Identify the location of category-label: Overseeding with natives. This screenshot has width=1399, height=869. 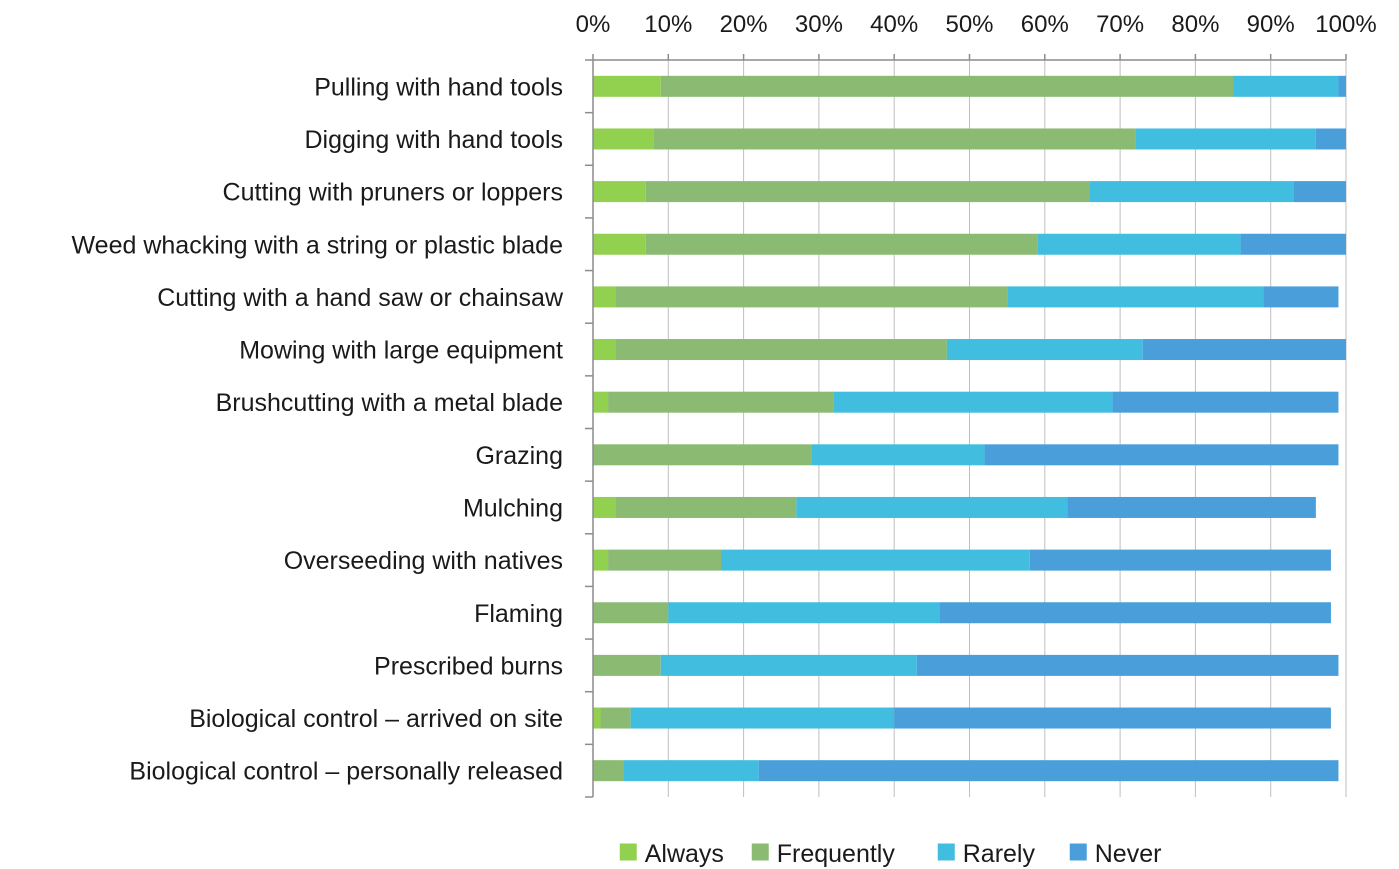
(423, 561).